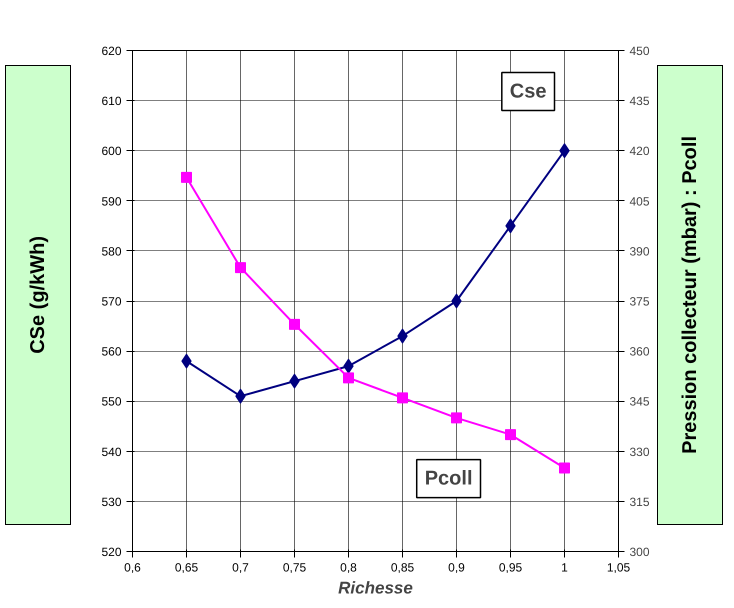  I want to click on y-tick-label: 580, so click(111, 251).